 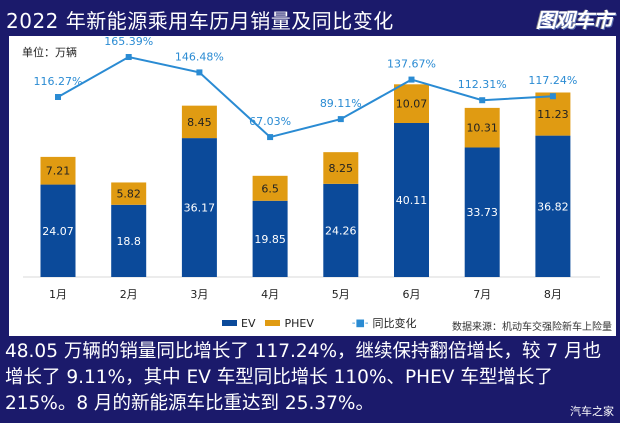 I want to click on data-label-phev: 5.82, so click(x=128, y=194).